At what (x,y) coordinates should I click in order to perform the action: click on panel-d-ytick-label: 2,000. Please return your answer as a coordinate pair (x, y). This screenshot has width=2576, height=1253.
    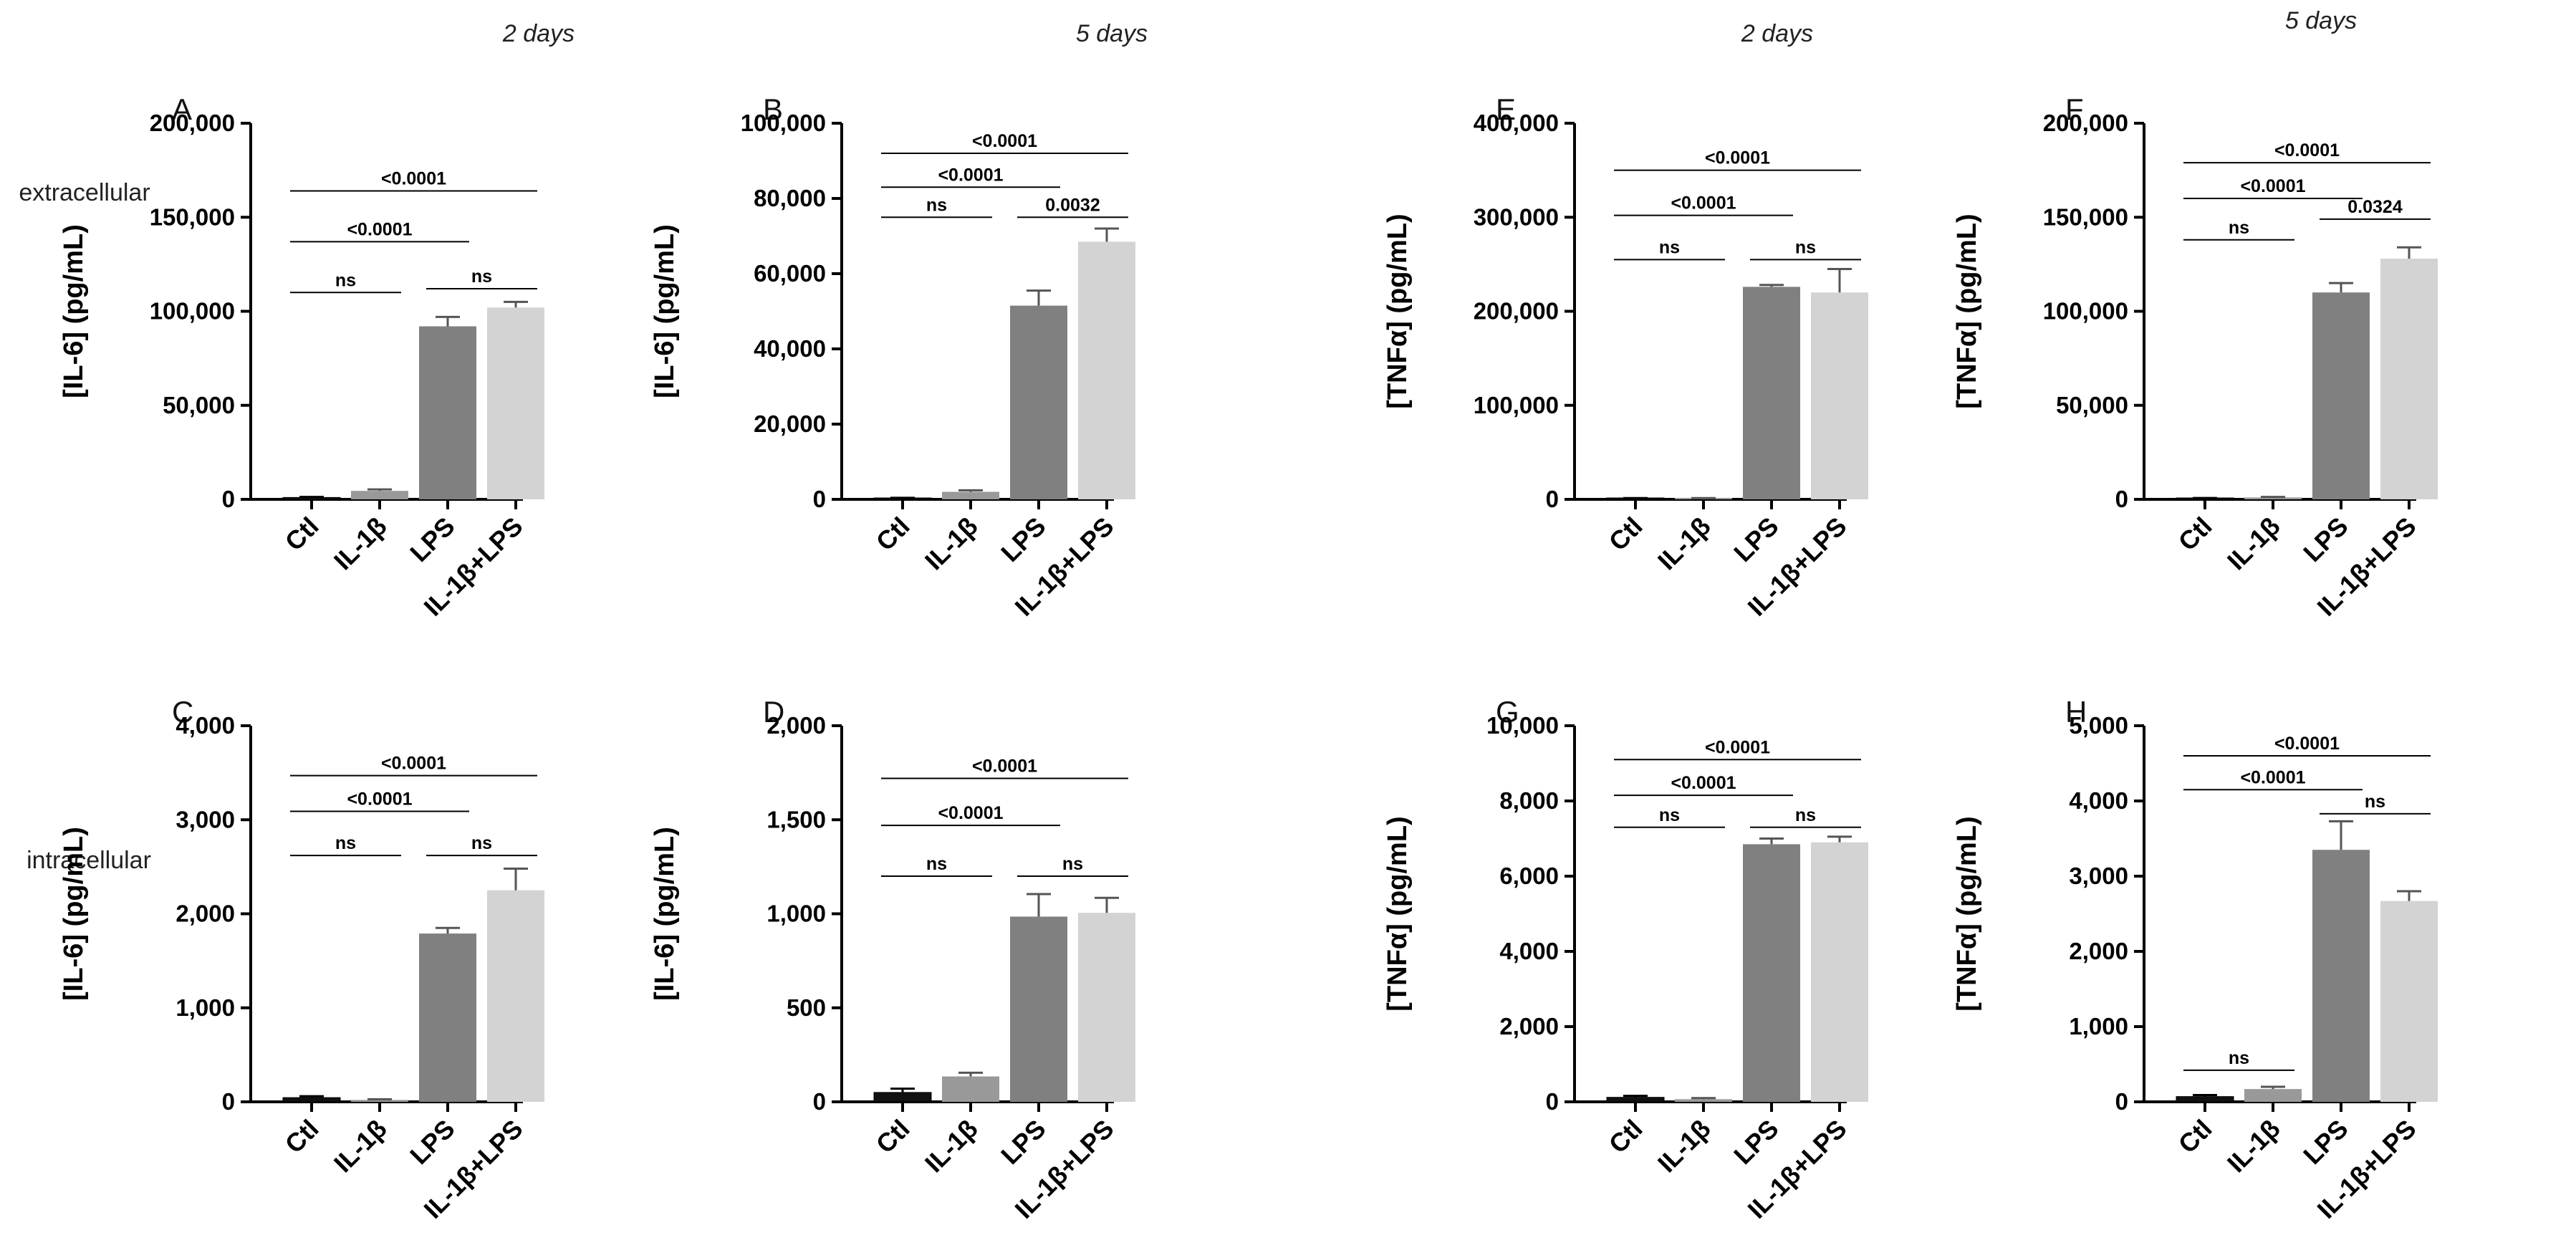
    Looking at the image, I should click on (796, 725).